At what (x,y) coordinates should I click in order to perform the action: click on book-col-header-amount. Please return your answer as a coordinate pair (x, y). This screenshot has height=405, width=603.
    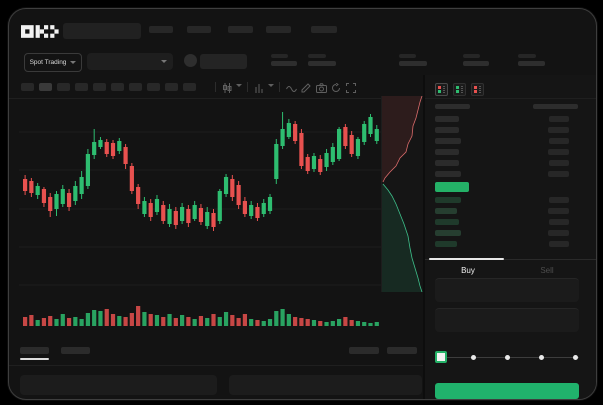
    Looking at the image, I should click on (555, 106).